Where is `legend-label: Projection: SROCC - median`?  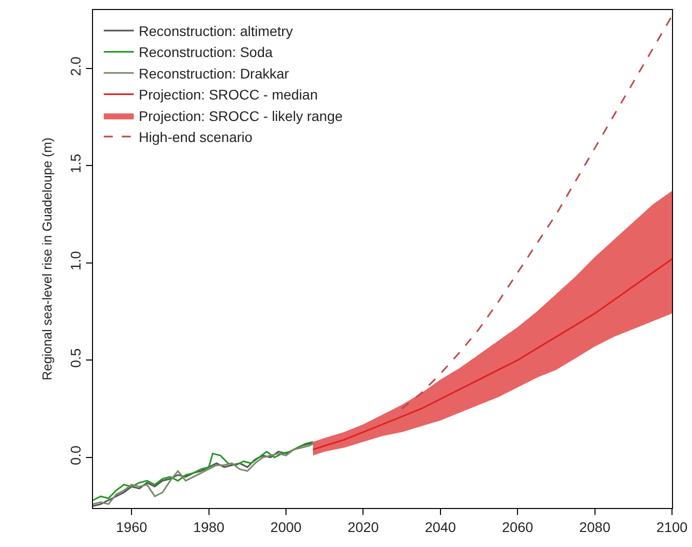
legend-label: Projection: SROCC - median is located at coordinates (228, 94).